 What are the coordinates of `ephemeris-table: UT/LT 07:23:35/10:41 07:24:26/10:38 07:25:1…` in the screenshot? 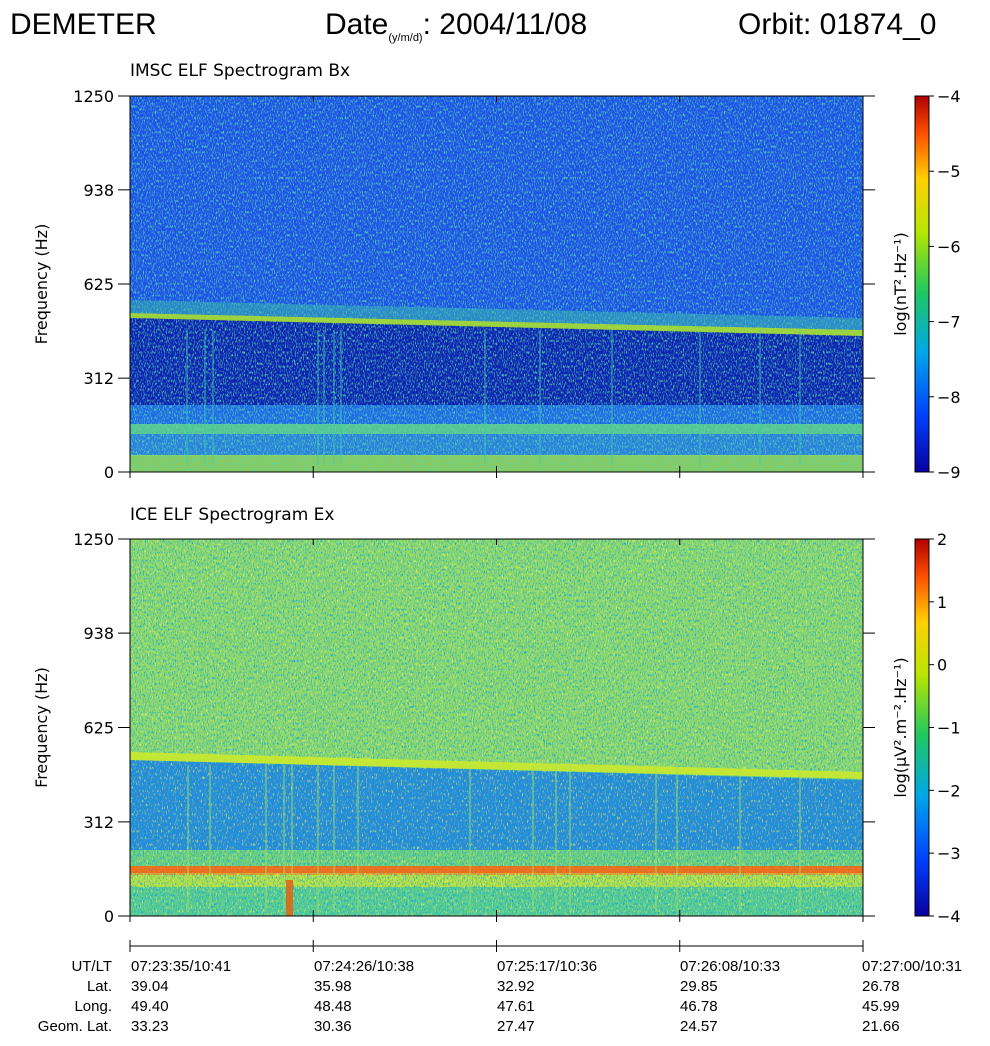 It's located at (495, 1002).